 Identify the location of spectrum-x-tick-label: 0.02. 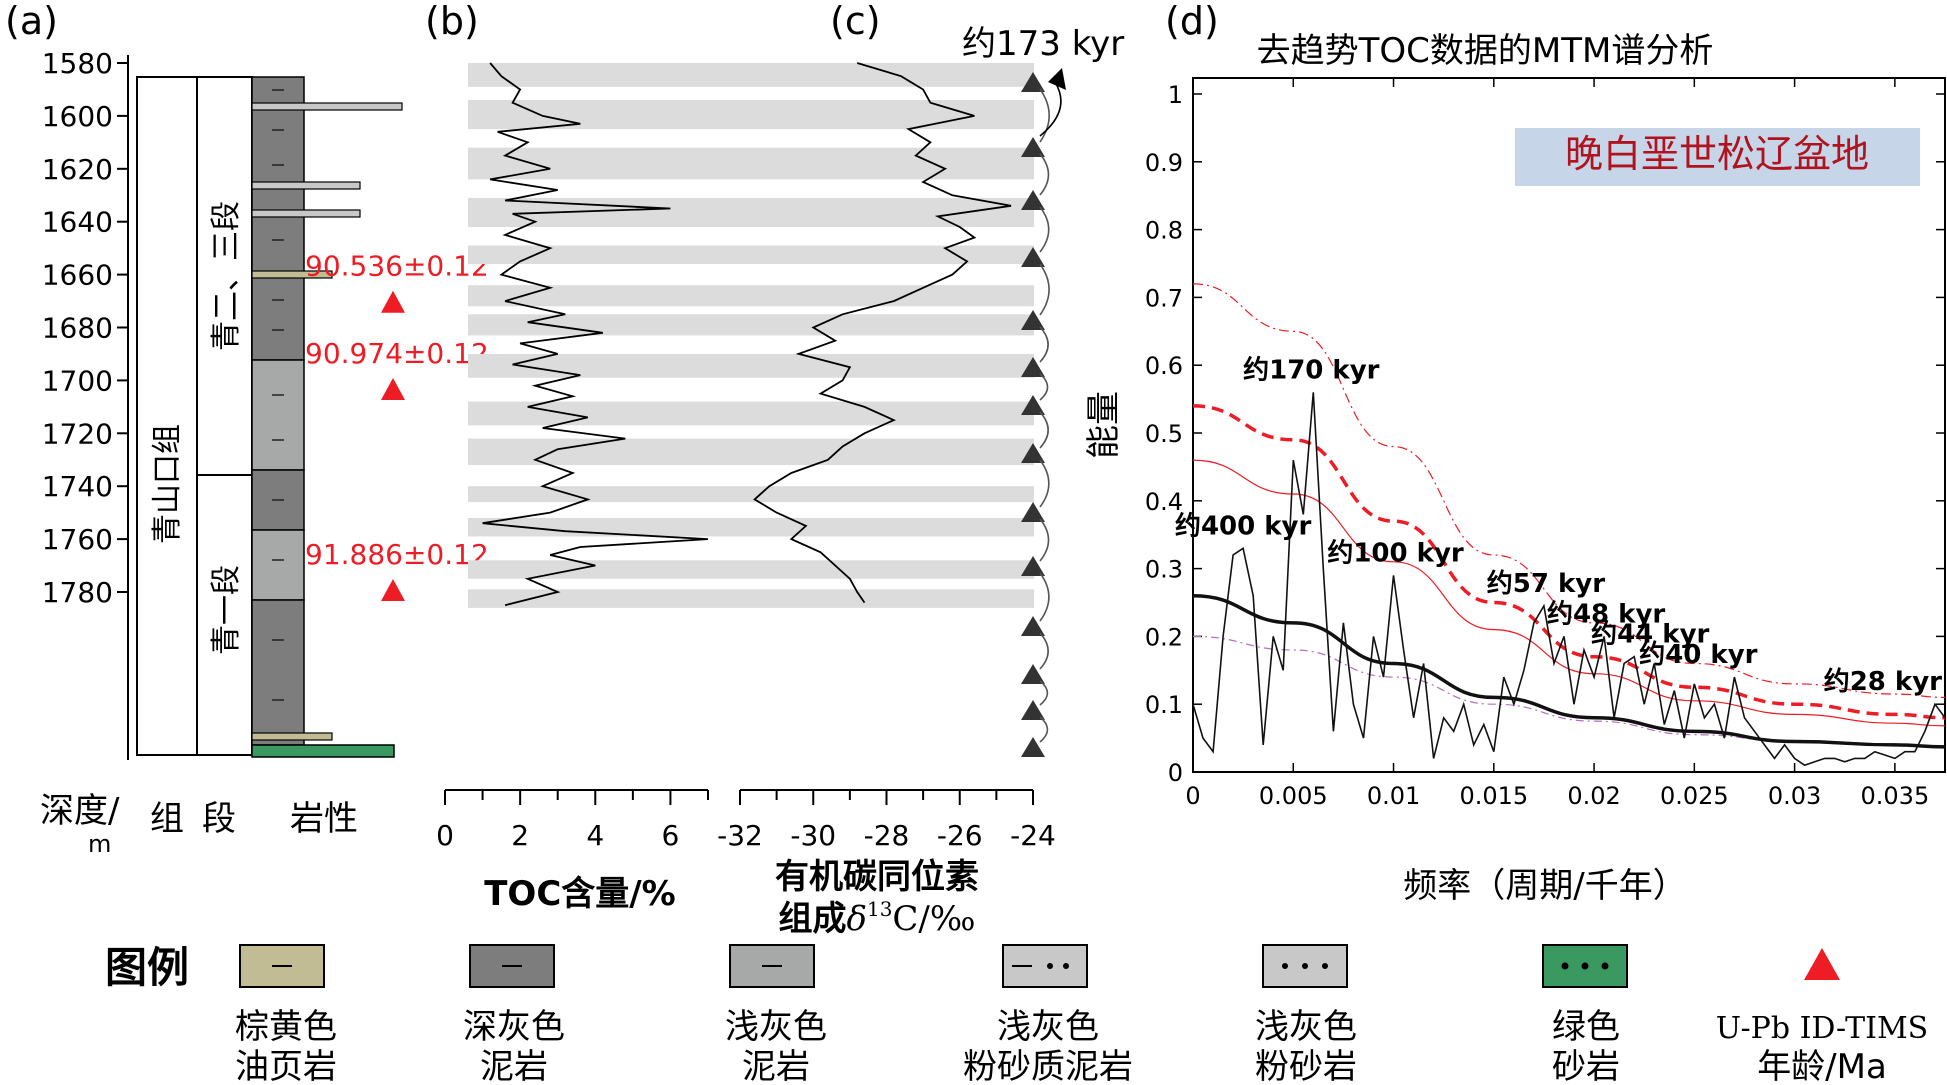
(1593, 796).